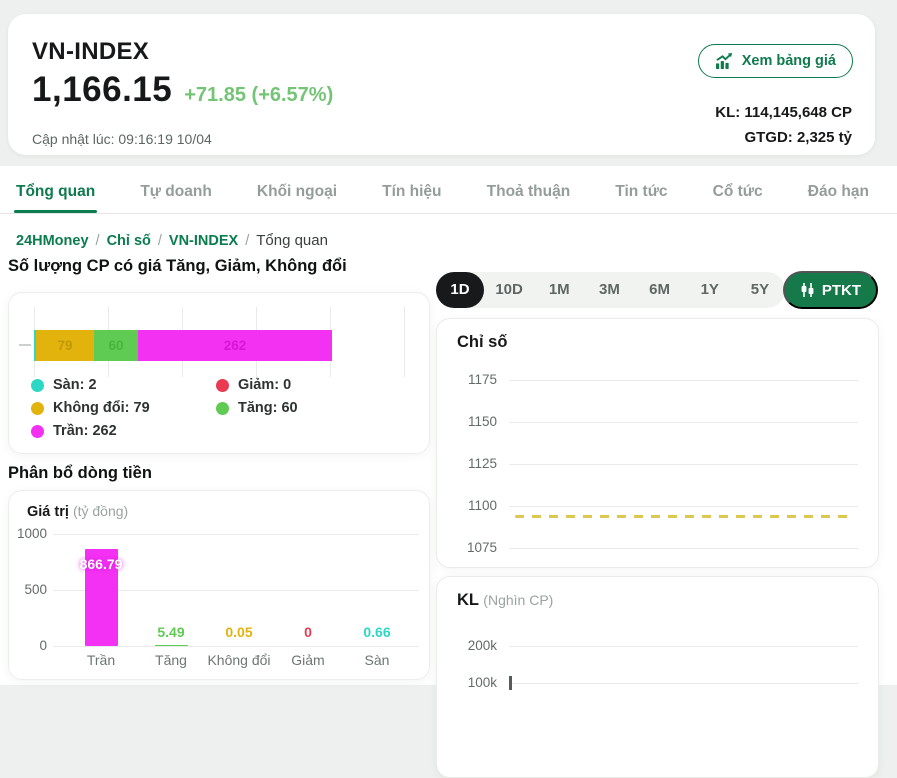 The width and height of the screenshot is (897, 778). Describe the element at coordinates (788, 61) in the screenshot. I see `view-price-board-label: Xem bảng giá` at that location.